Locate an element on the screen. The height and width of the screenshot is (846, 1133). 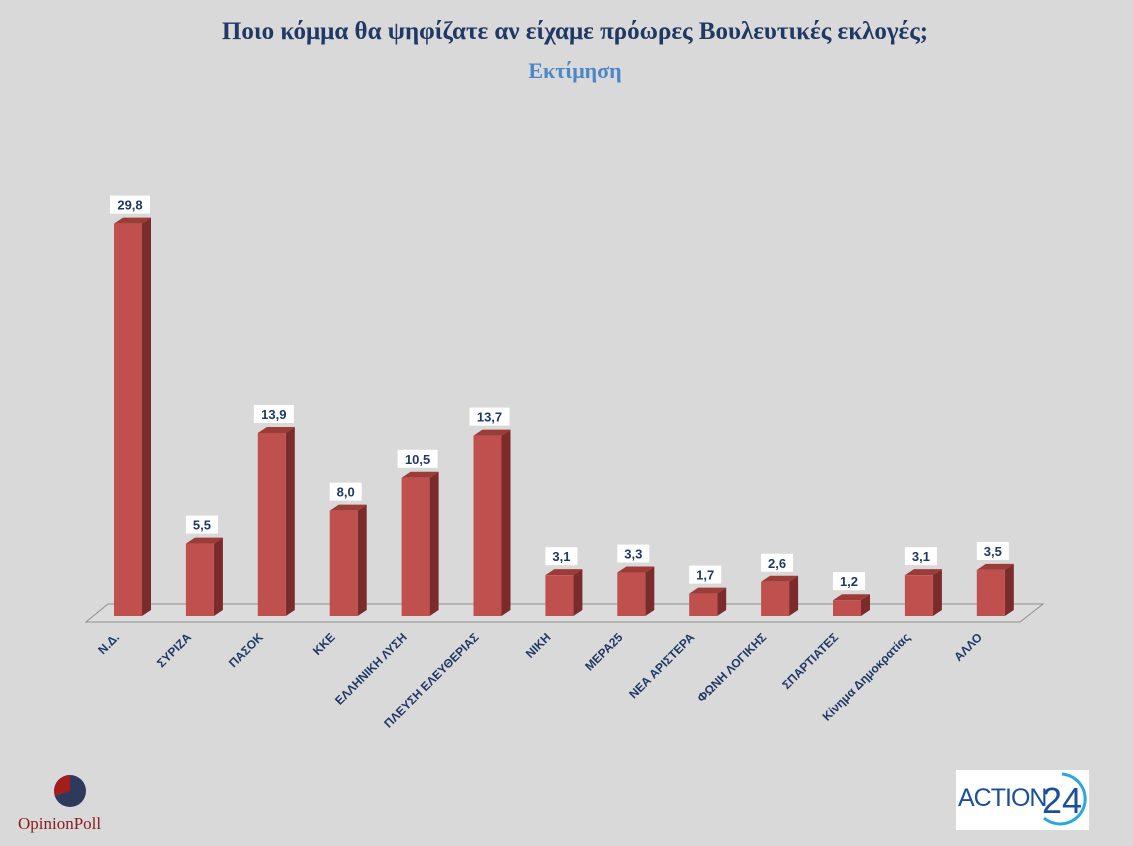
opinion-poll-logo: OpinionPoll is located at coordinates (73, 805).